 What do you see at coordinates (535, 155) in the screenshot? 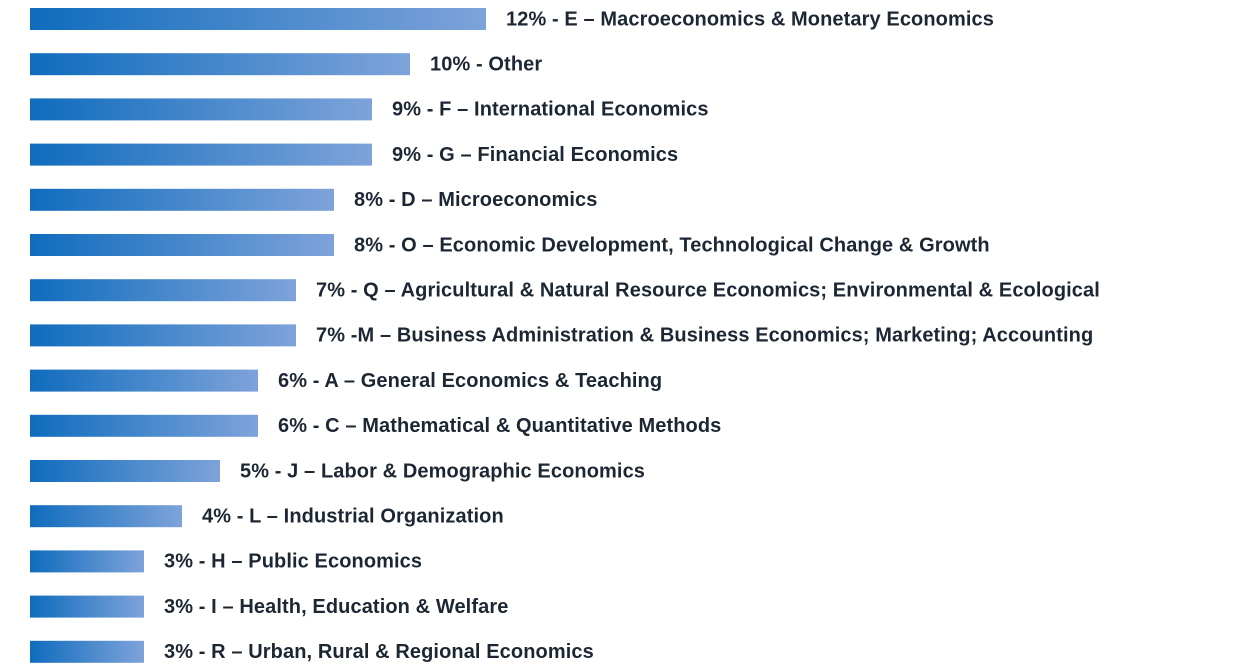
I see `bar-label: 9% - G – Financial Economics` at bounding box center [535, 155].